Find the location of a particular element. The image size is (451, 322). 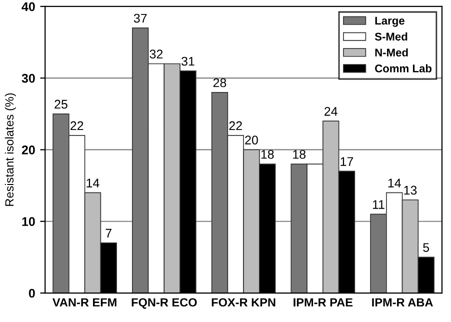

data-label: 31 is located at coordinates (188, 61).